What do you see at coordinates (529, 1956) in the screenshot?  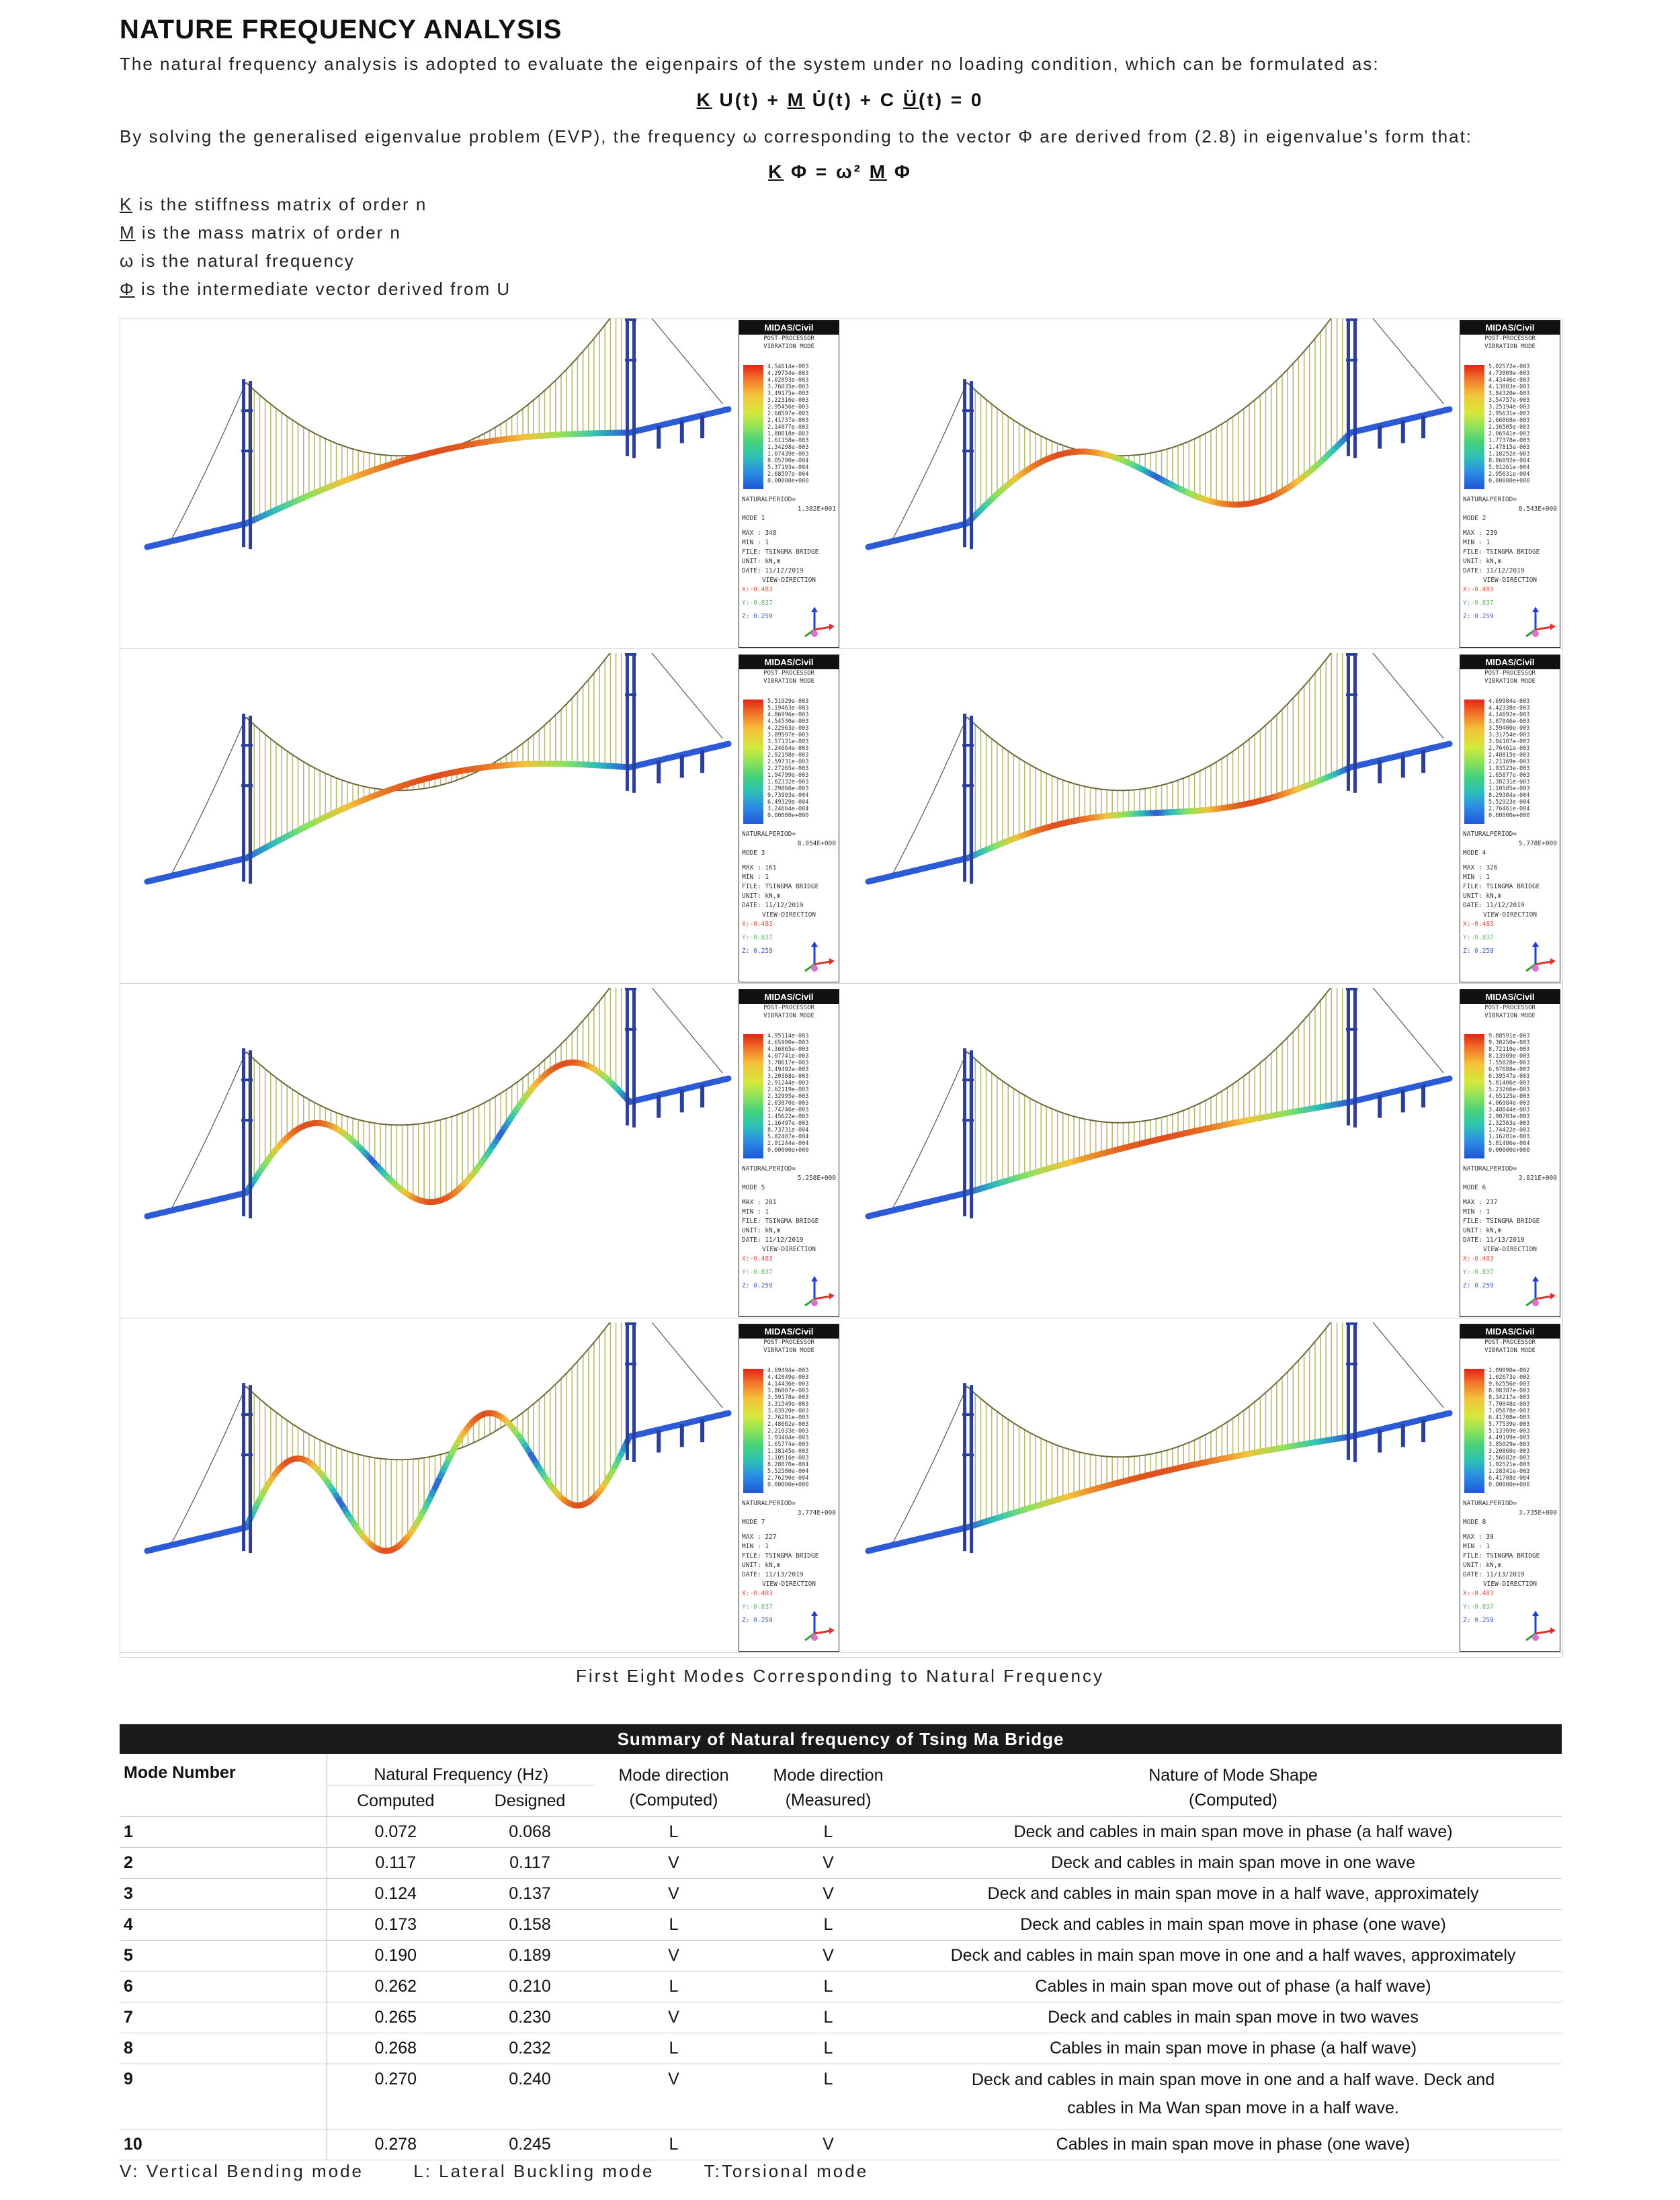 I see `cell-designed: 0.189` at bounding box center [529, 1956].